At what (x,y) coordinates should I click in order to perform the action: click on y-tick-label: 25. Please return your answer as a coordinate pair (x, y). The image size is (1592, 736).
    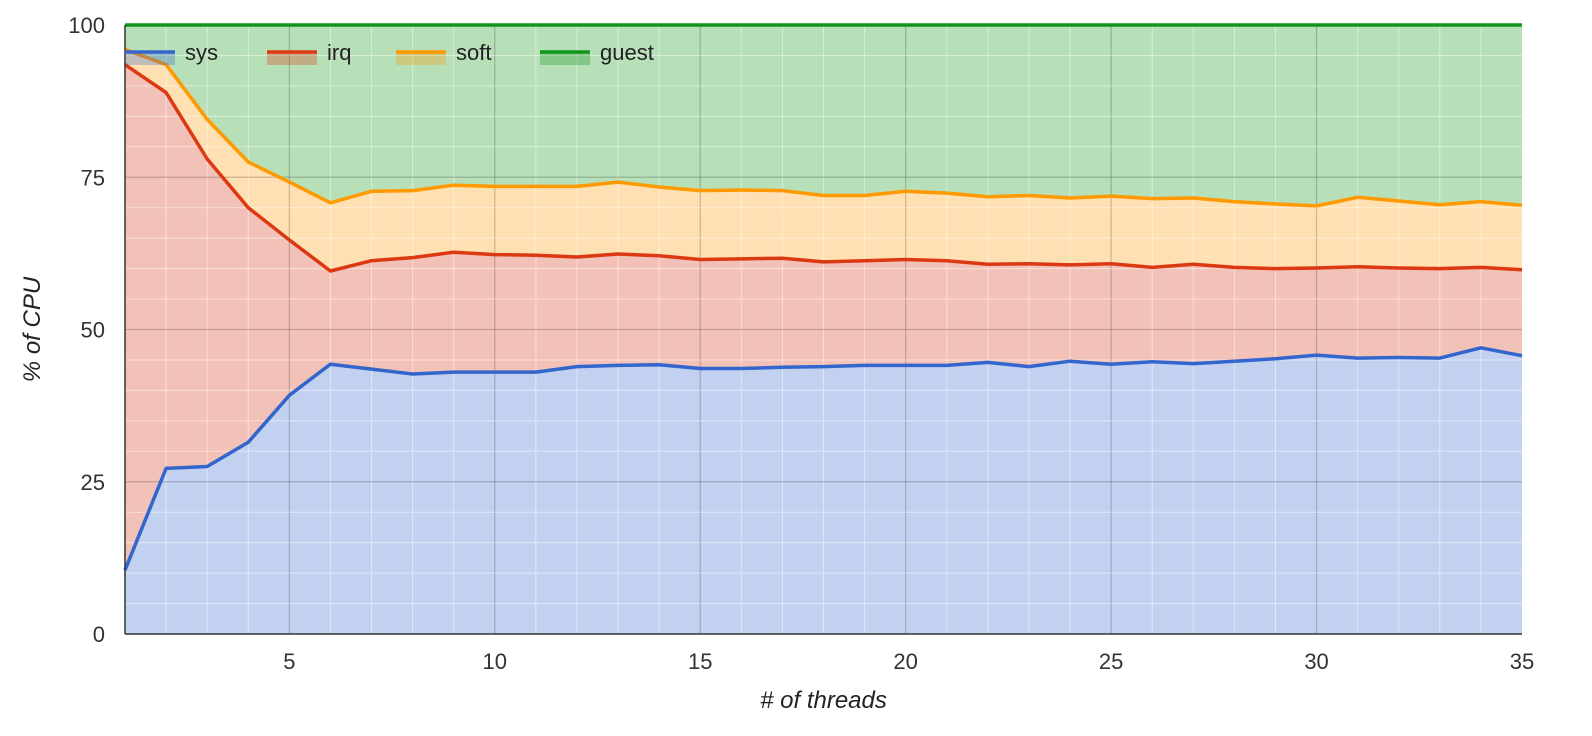
    Looking at the image, I should click on (93, 482).